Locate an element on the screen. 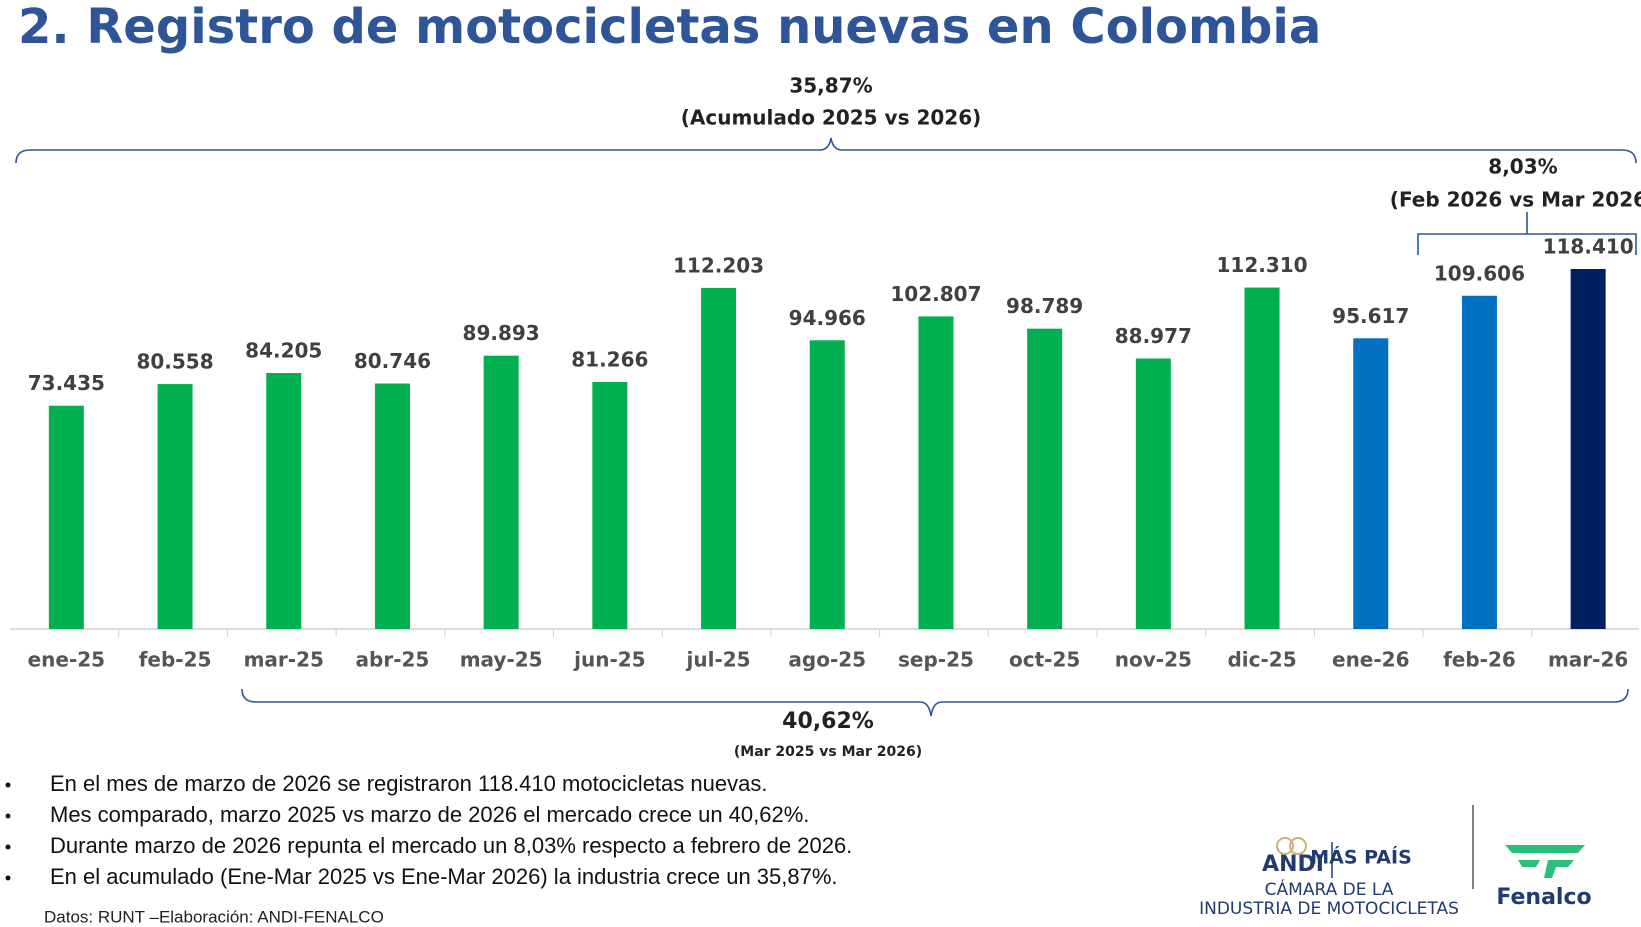 The height and width of the screenshot is (927, 1641). annotation-value: 40,62% is located at coordinates (828, 721).